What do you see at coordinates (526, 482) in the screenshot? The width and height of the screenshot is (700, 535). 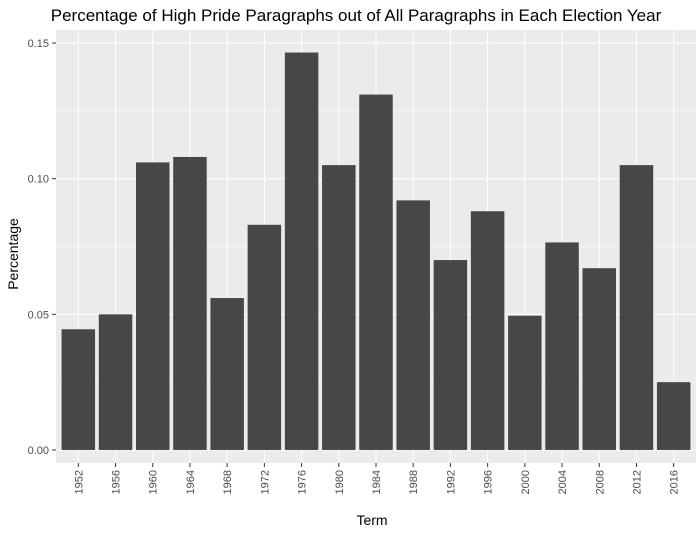 I see `x-tick-label: 2000` at bounding box center [526, 482].